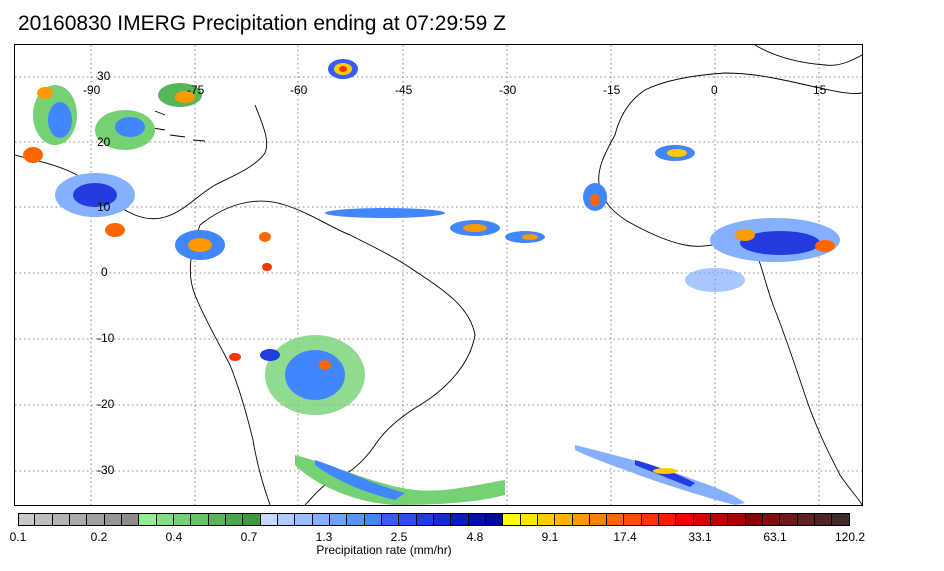  I want to click on colorbar-tick-label: 0.1, so click(18, 537).